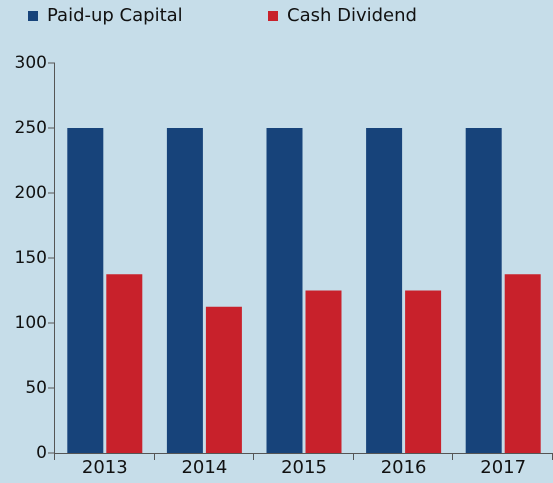  What do you see at coordinates (352, 15) in the screenshot?
I see `legend-label: Cash Dividend` at bounding box center [352, 15].